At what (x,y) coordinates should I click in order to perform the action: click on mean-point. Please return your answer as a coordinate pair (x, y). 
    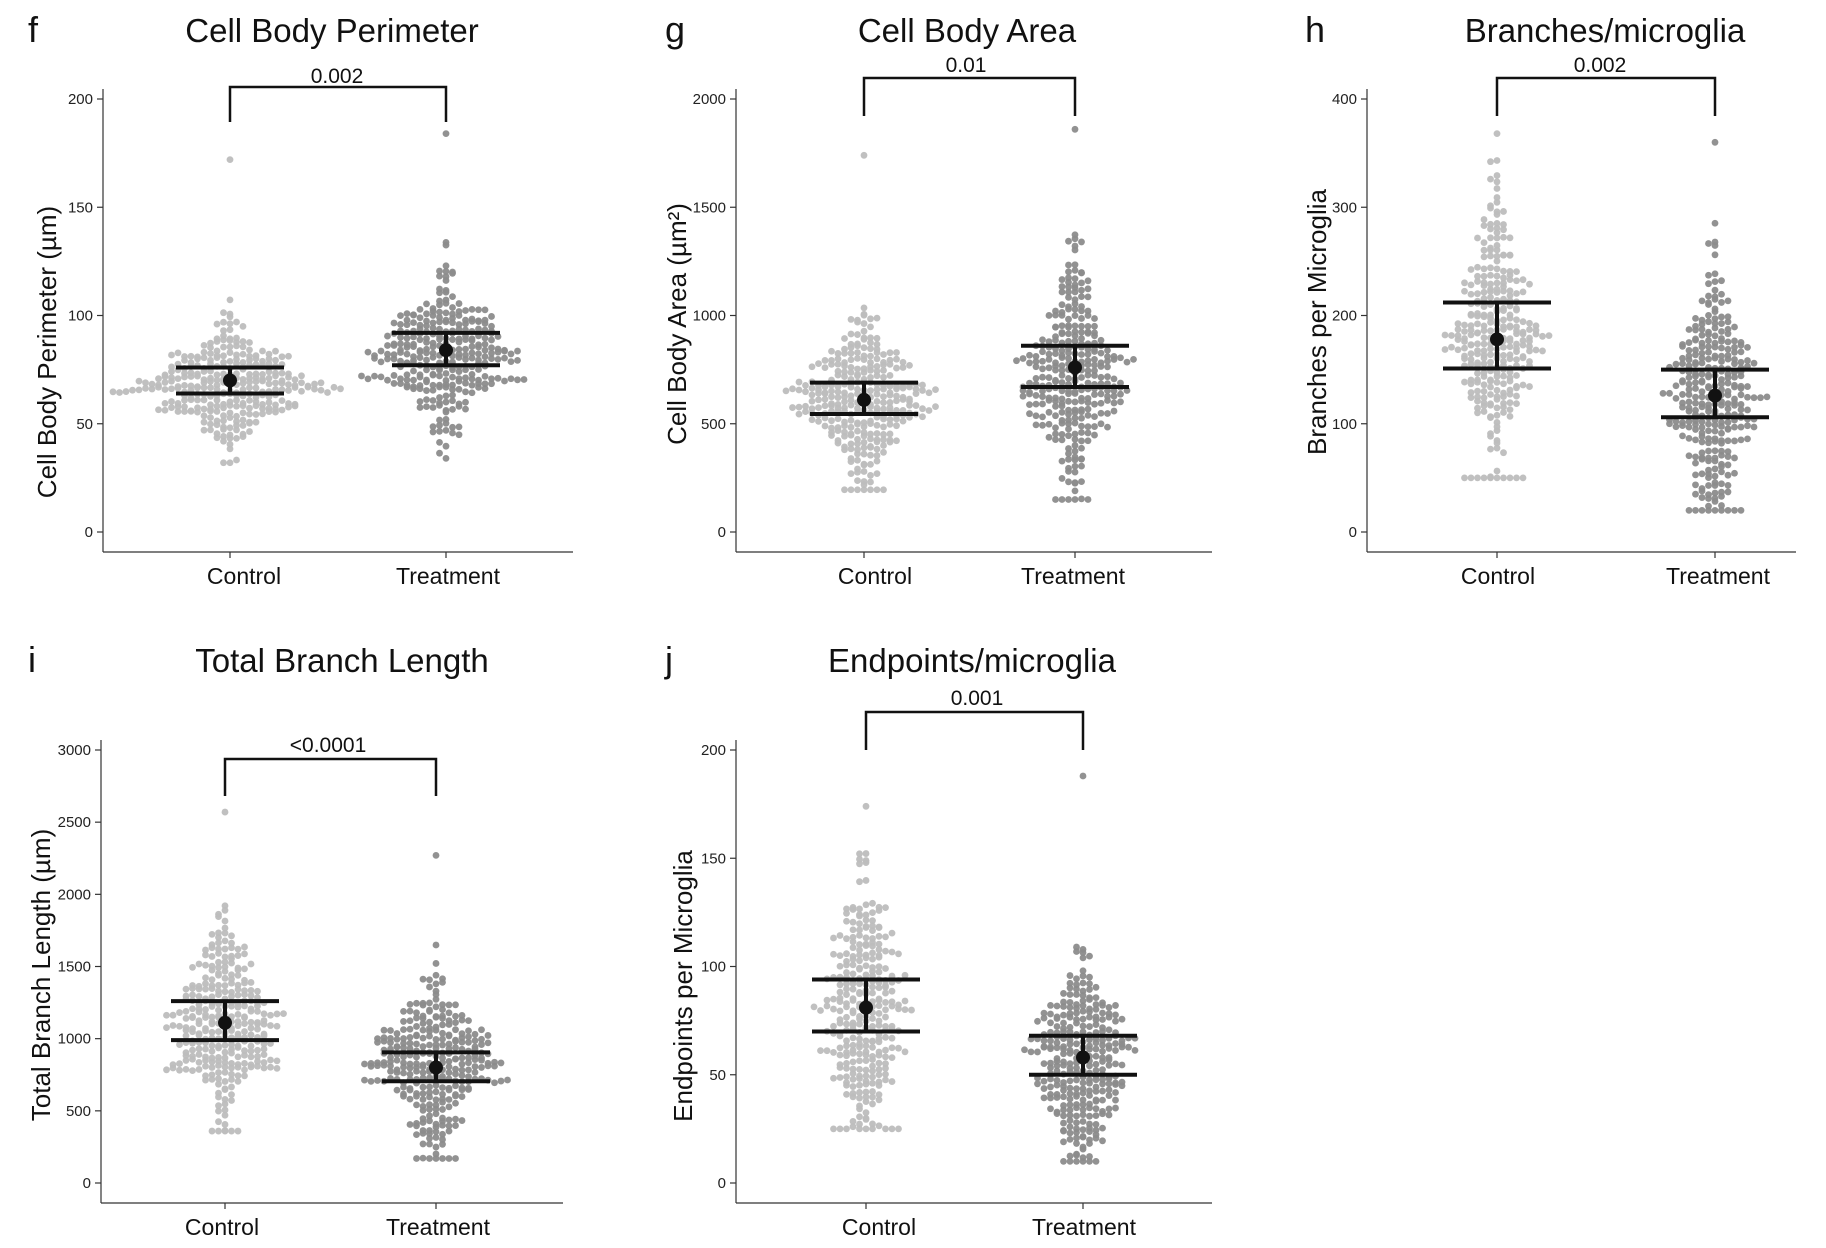
    Looking at the image, I should click on (436, 1067).